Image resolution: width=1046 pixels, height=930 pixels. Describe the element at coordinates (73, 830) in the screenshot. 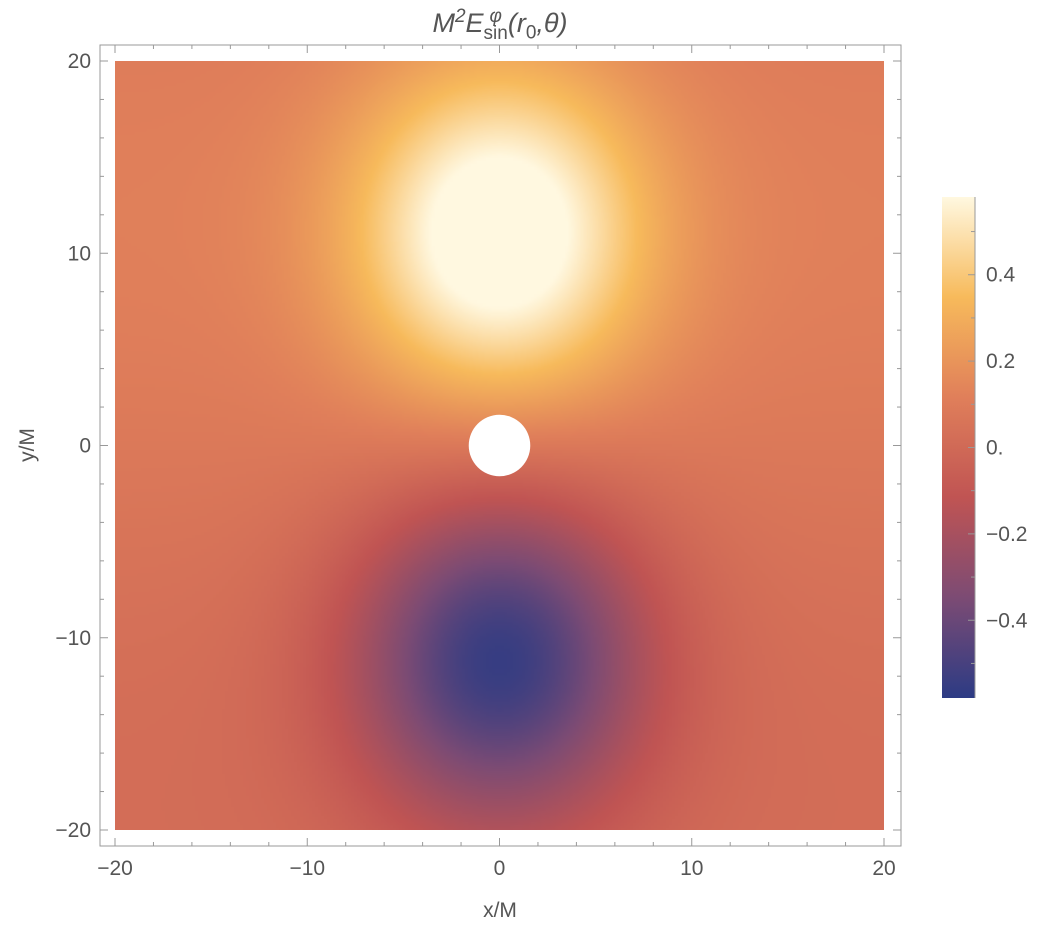

I see `y-tick-label: −20` at that location.